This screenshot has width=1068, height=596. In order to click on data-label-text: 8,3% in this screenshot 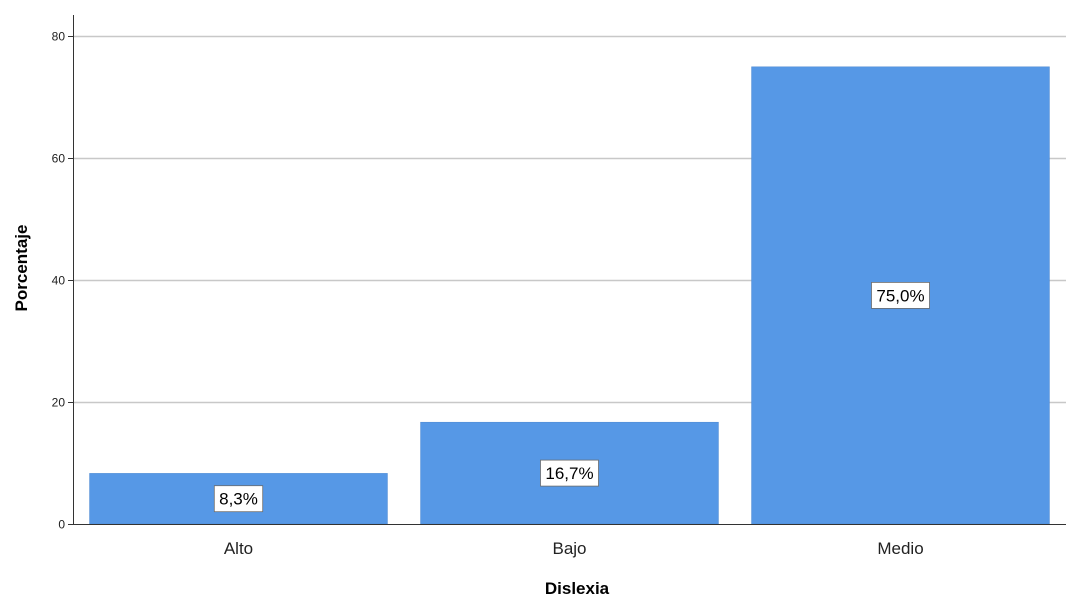, I will do `click(238, 499)`.